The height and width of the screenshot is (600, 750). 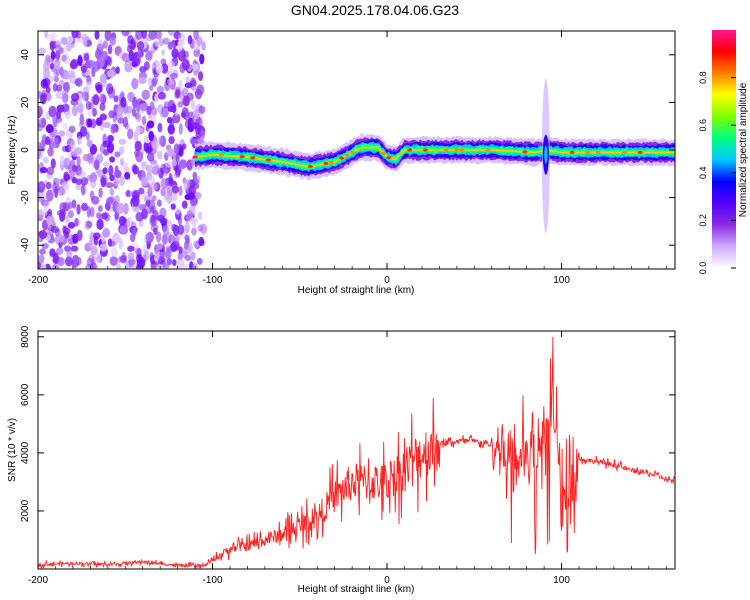 What do you see at coordinates (25, 336) in the screenshot?
I see `snr-y-tick-label: 8000` at bounding box center [25, 336].